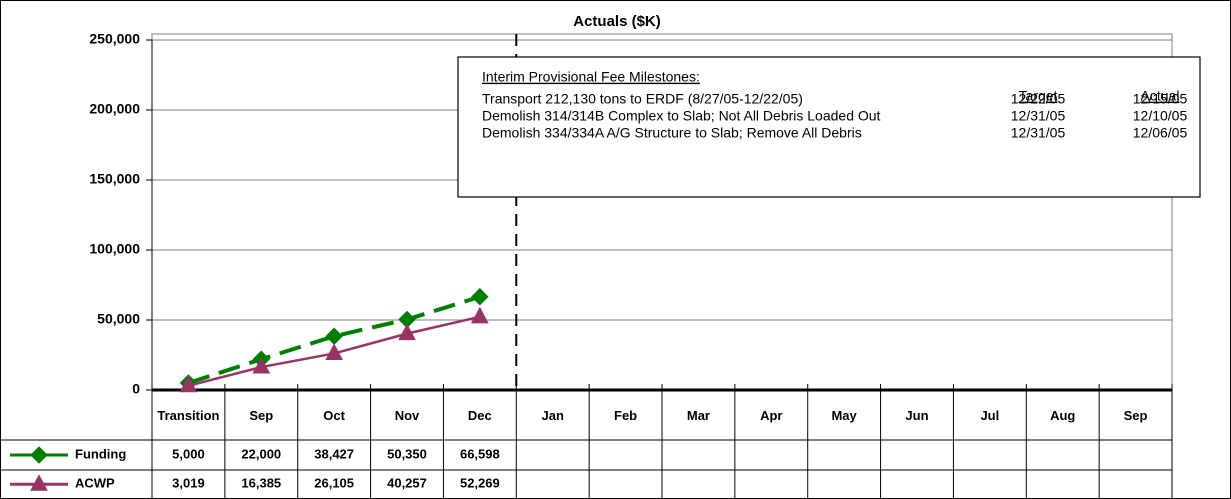  I want to click on legend-label: Funding, so click(100, 453).